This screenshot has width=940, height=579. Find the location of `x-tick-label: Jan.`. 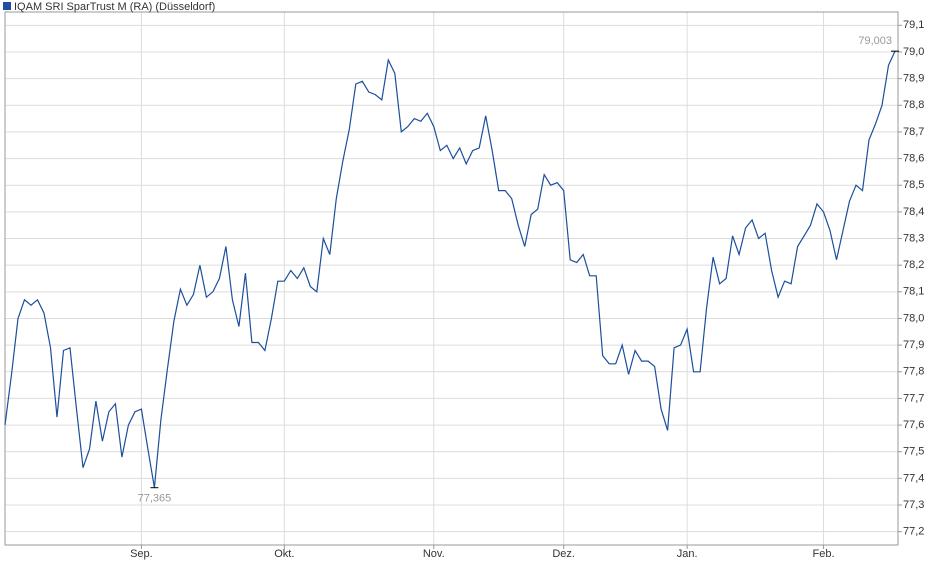

x-tick-label: Jan. is located at coordinates (687, 554).